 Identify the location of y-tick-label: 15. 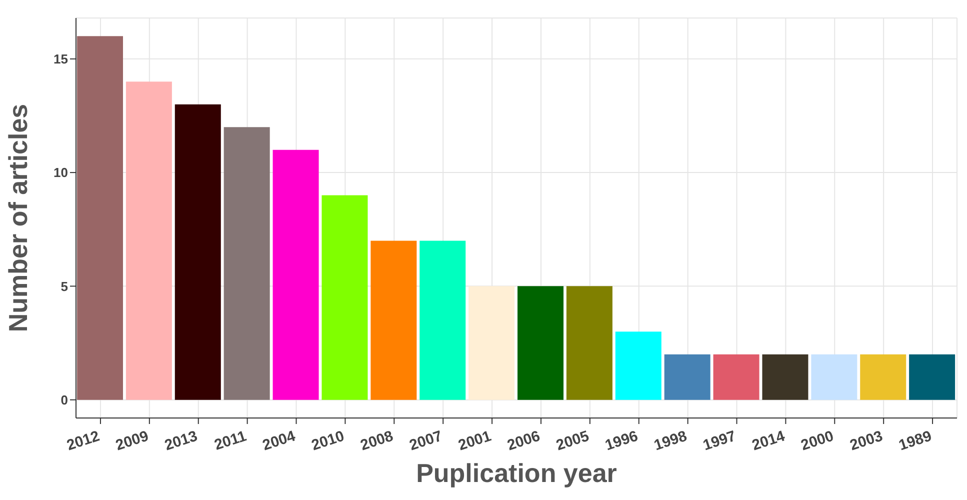
(61, 59).